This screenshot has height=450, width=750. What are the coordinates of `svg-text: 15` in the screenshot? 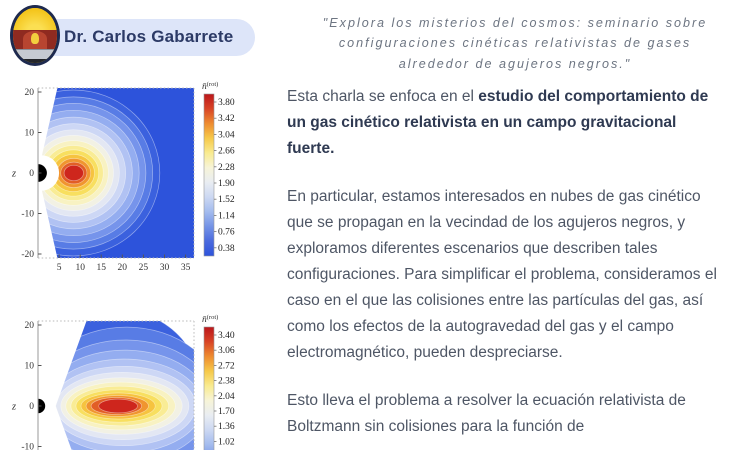 It's located at (101, 268).